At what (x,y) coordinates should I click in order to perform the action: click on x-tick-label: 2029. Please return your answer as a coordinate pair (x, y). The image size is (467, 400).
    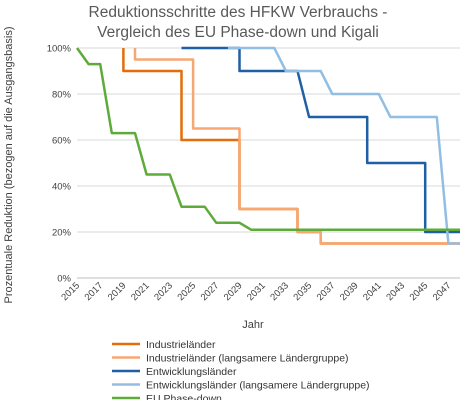
    Looking at the image, I should click on (233, 291).